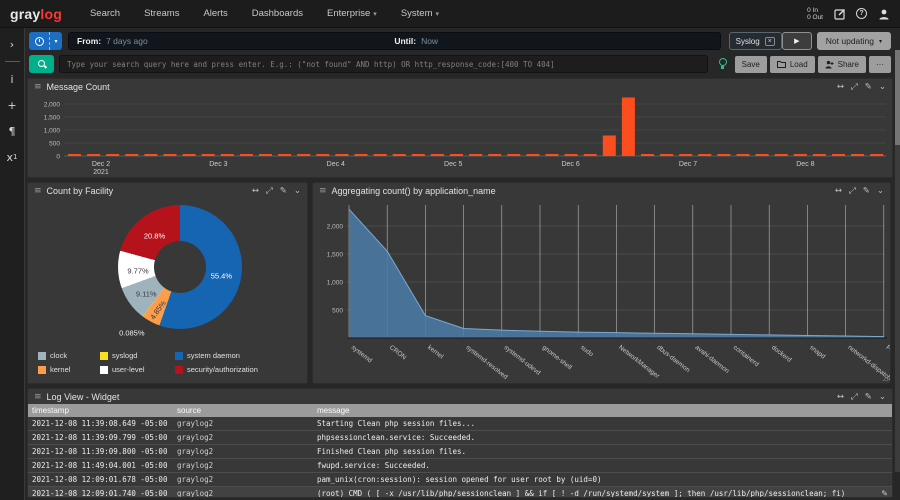  What do you see at coordinates (815, 14) in the screenshot?
I see `throughput-indicator: 0 In 0 Out` at bounding box center [815, 14].